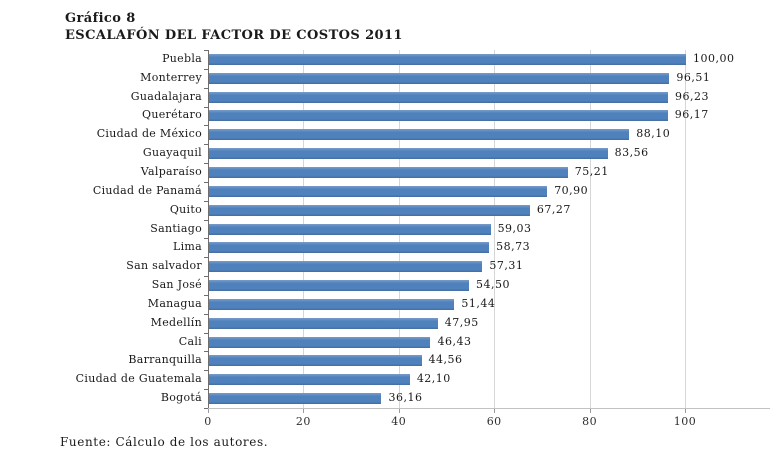 The image size is (779, 462). What do you see at coordinates (187, 247) in the screenshot?
I see `category-label: Lima` at bounding box center [187, 247].